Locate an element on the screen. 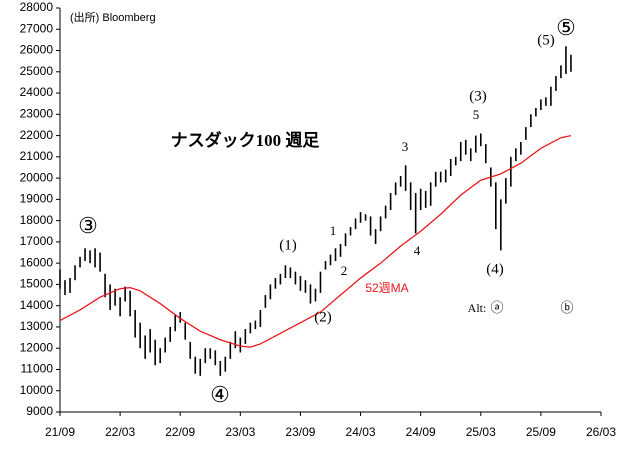 This screenshot has height=458, width=627. x-tick-label: 26/03 is located at coordinates (601, 432).